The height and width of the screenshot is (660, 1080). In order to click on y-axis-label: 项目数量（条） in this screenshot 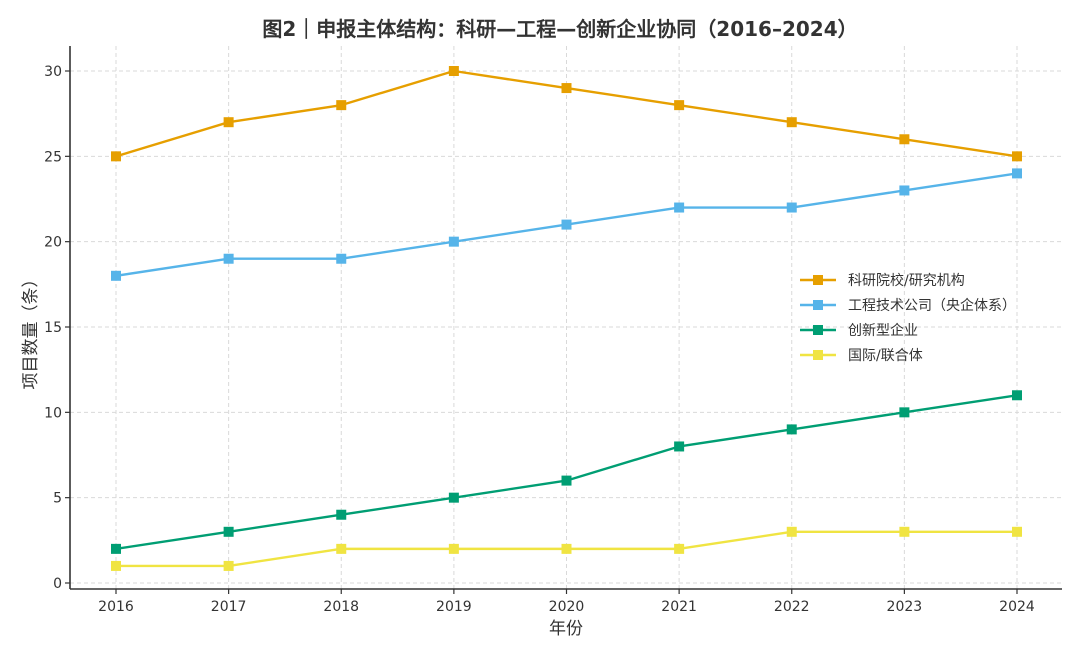, I will do `click(31, 330)`.